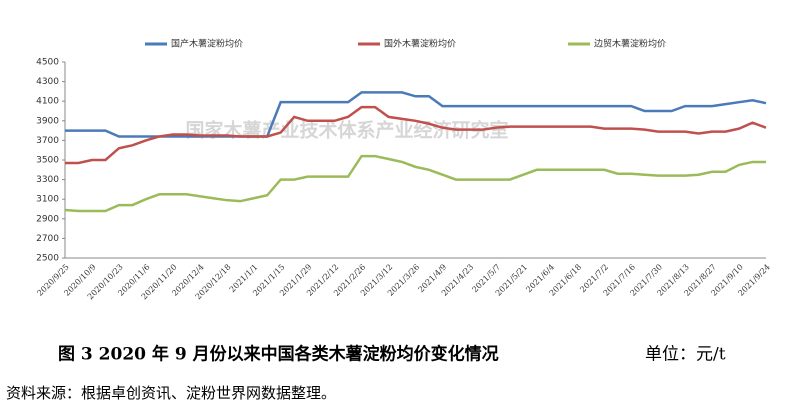 Image resolution: width=808 pixels, height=414 pixels. I want to click on y-tick-label: 3900, so click(47, 121).